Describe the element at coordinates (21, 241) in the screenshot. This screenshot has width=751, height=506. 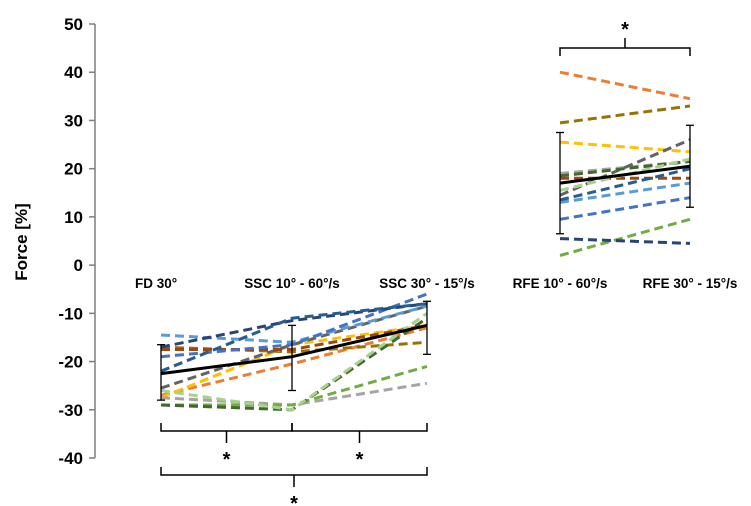
I see `y-axis-label: Force [%]` at that location.